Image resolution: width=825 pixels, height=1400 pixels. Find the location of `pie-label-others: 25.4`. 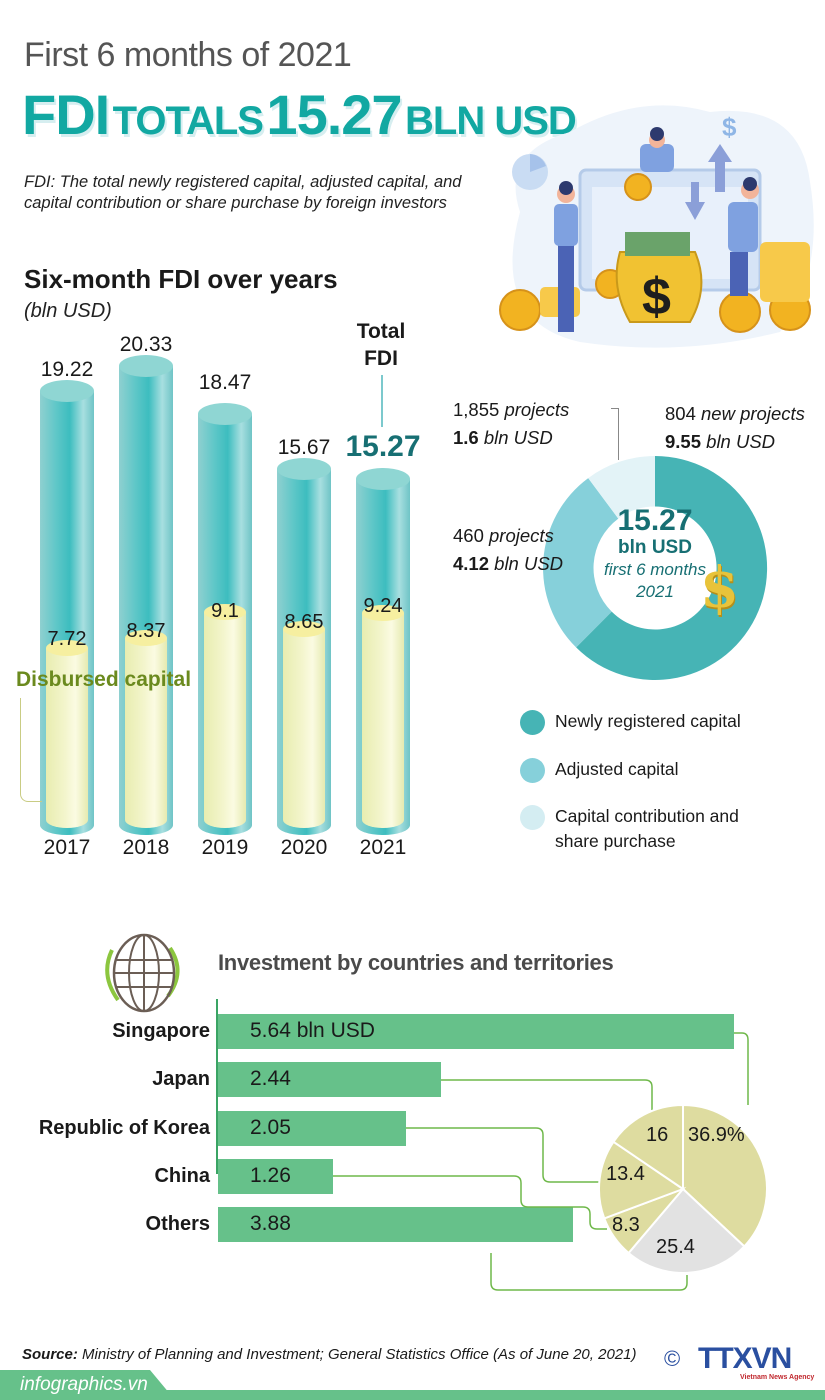

pie-label-others: 25.4 is located at coordinates (675, 1247).